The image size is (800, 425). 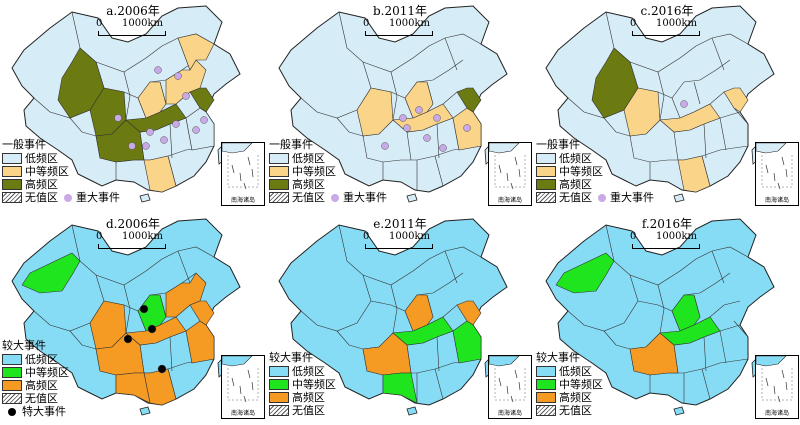 I want to click on legend-item: 高频区, so click(x=67, y=184).